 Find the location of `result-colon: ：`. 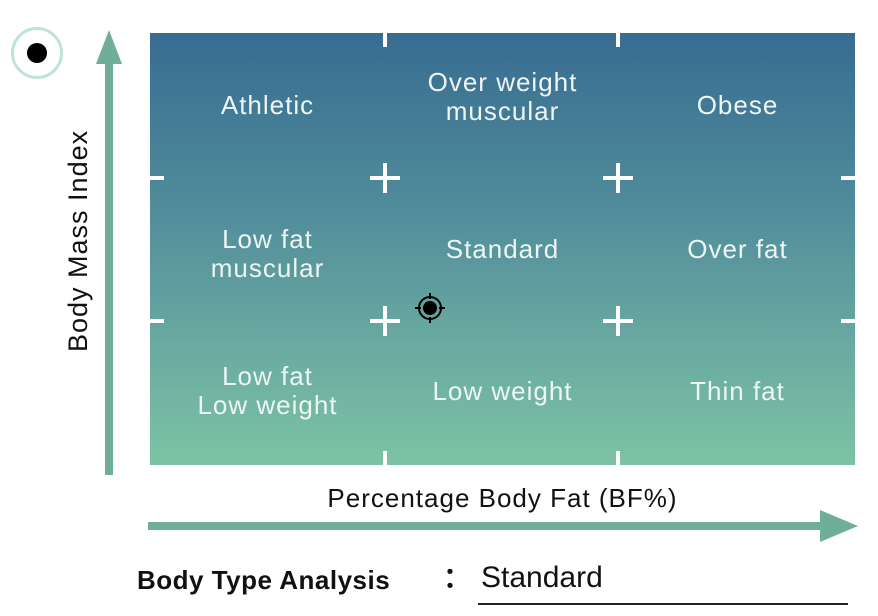

result-colon: ： is located at coordinates (457, 577).